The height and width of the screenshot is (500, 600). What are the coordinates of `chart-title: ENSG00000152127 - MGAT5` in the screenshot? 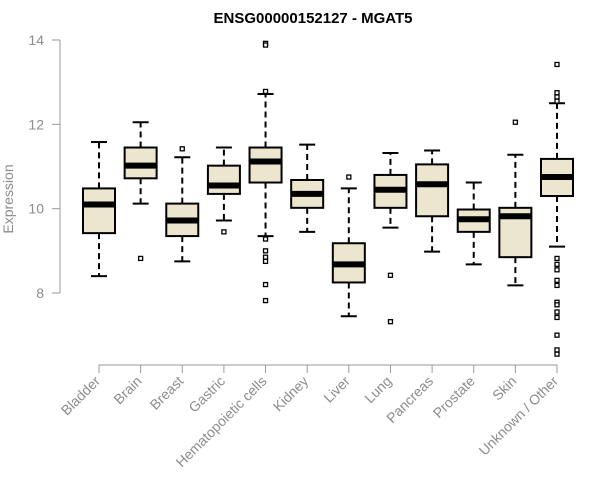 It's located at (313, 18).